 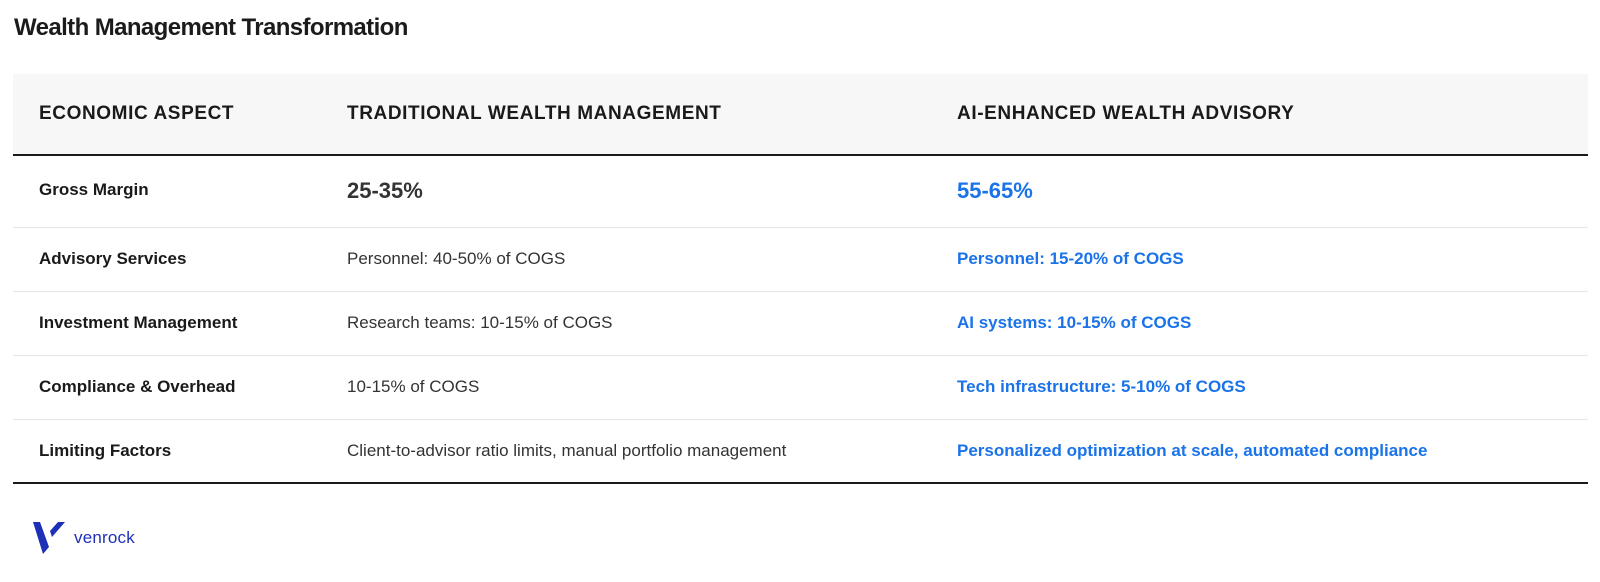 I want to click on aspect-cell: Gross Margin, so click(x=167, y=191).